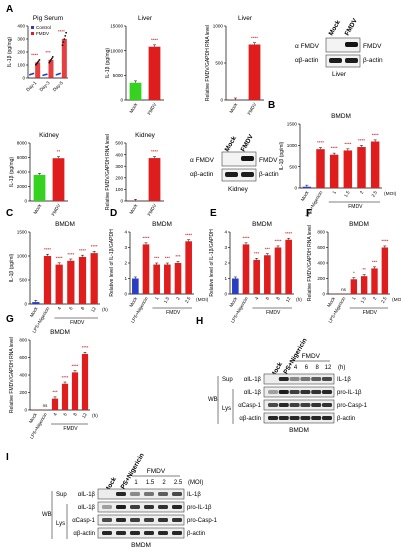  What do you see at coordinates (43, 33) in the screenshot?
I see `legend-label: FMDV` at bounding box center [43, 33].